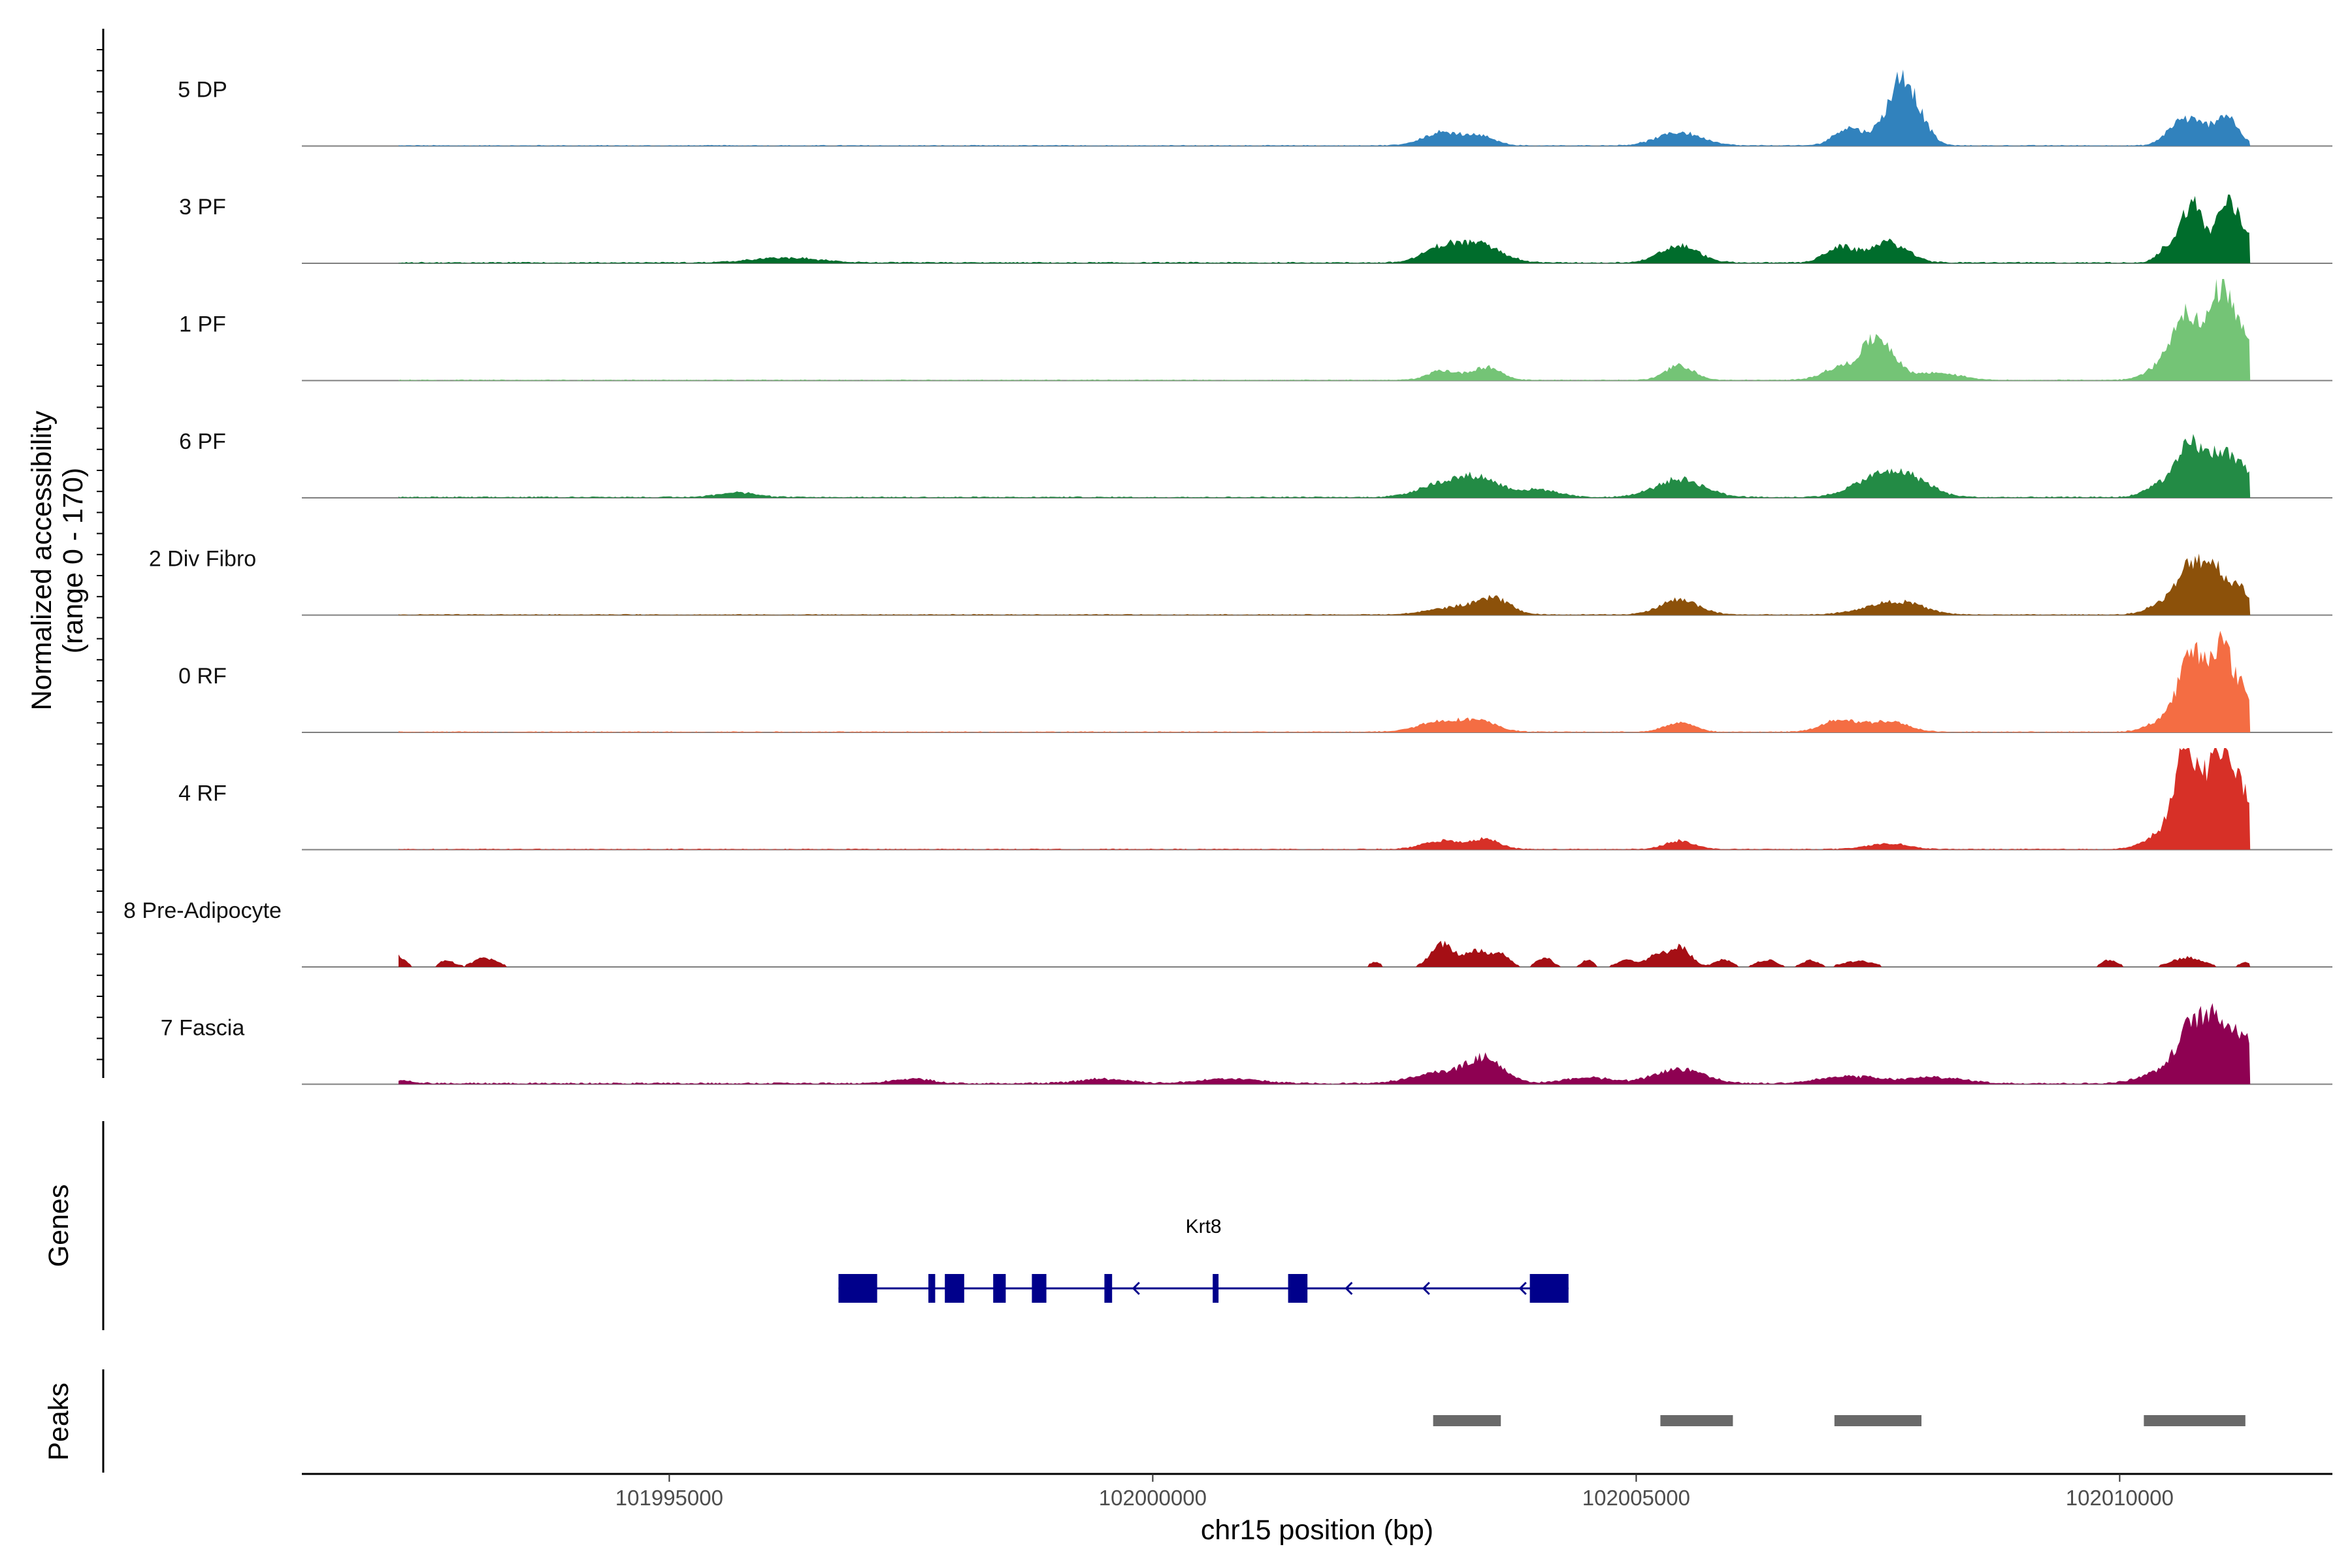 The height and width of the screenshot is (1568, 2352). I want to click on gene-label: Krt8, so click(1204, 1226).